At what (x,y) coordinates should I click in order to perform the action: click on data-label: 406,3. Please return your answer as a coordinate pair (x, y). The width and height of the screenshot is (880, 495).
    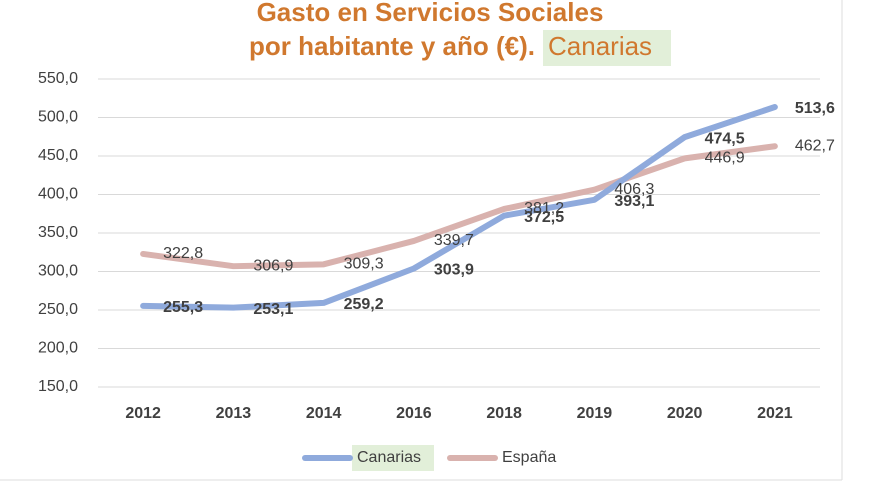
    Looking at the image, I should click on (634, 189).